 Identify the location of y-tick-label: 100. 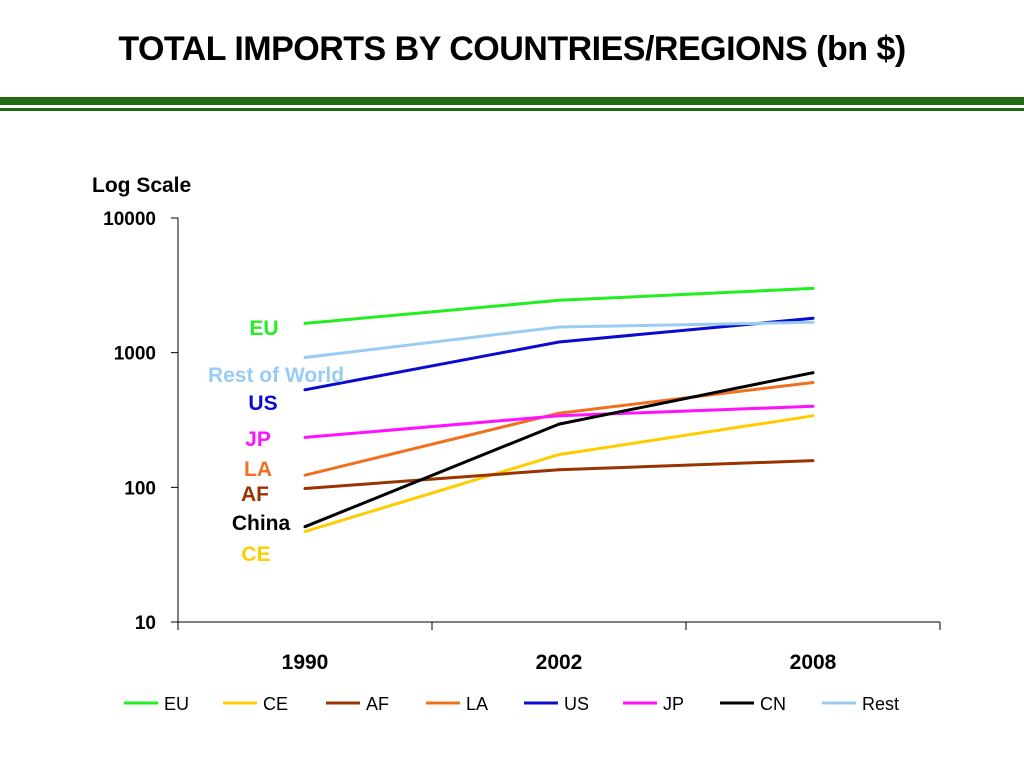
(140, 488).